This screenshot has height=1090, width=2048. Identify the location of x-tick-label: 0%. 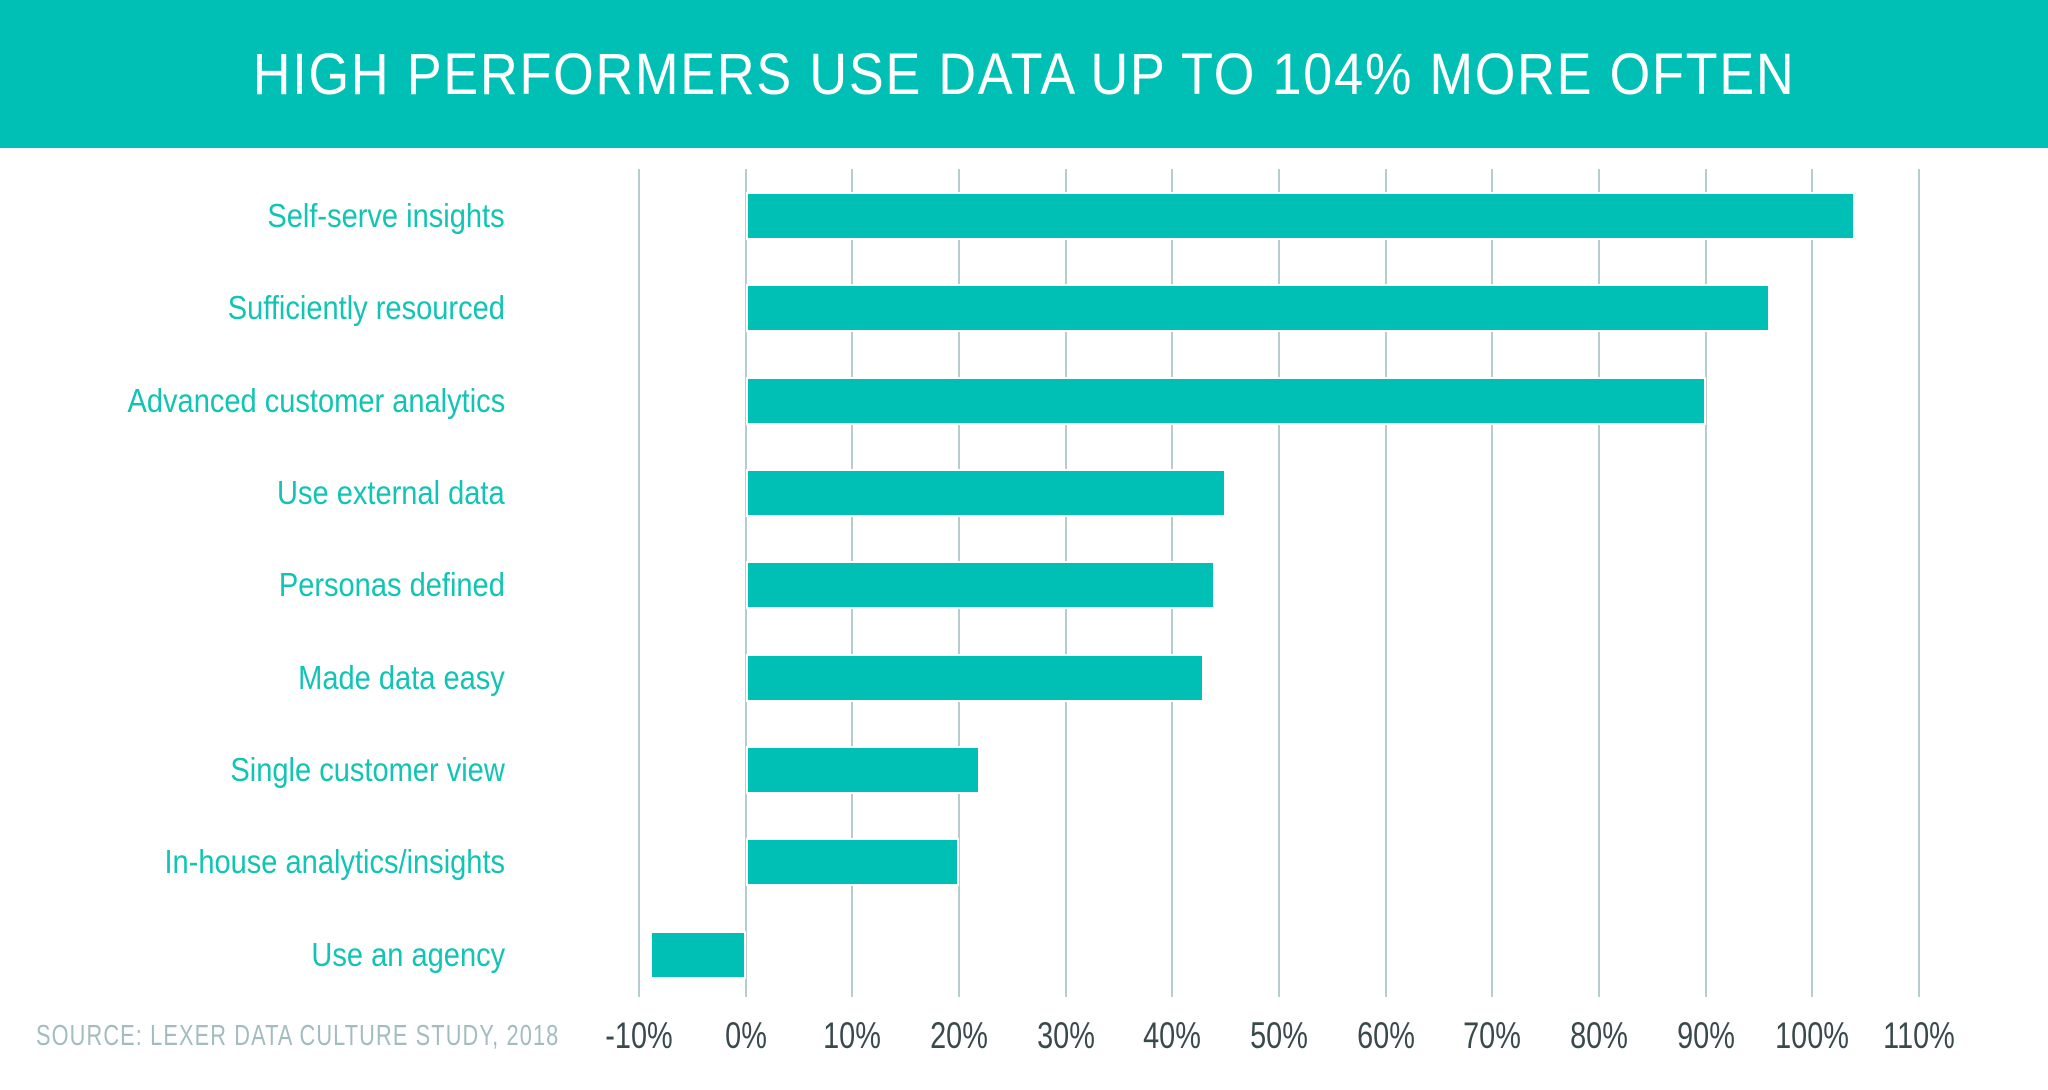
(745, 1035).